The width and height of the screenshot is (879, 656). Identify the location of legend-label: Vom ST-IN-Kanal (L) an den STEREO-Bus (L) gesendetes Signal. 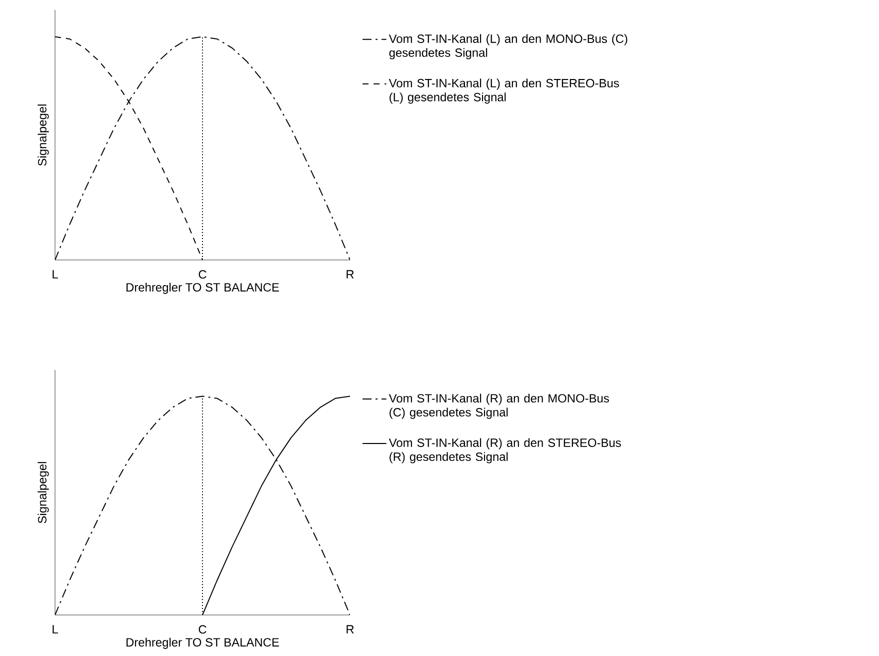
(503, 91).